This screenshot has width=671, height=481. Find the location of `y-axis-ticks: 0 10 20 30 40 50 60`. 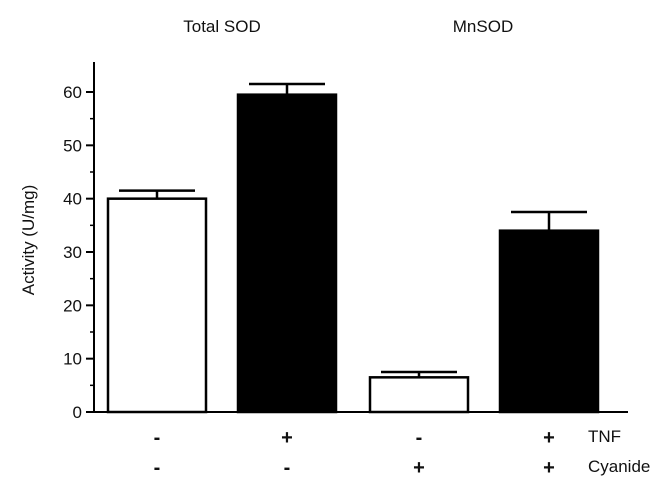

y-axis-ticks: 0 10 20 30 40 50 60 is located at coordinates (78, 252).